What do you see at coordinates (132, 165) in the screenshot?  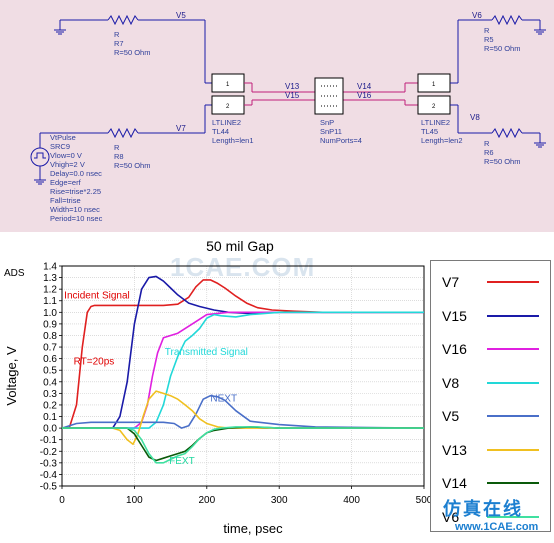 I see `r8-value: R=50 Ohm` at bounding box center [132, 165].